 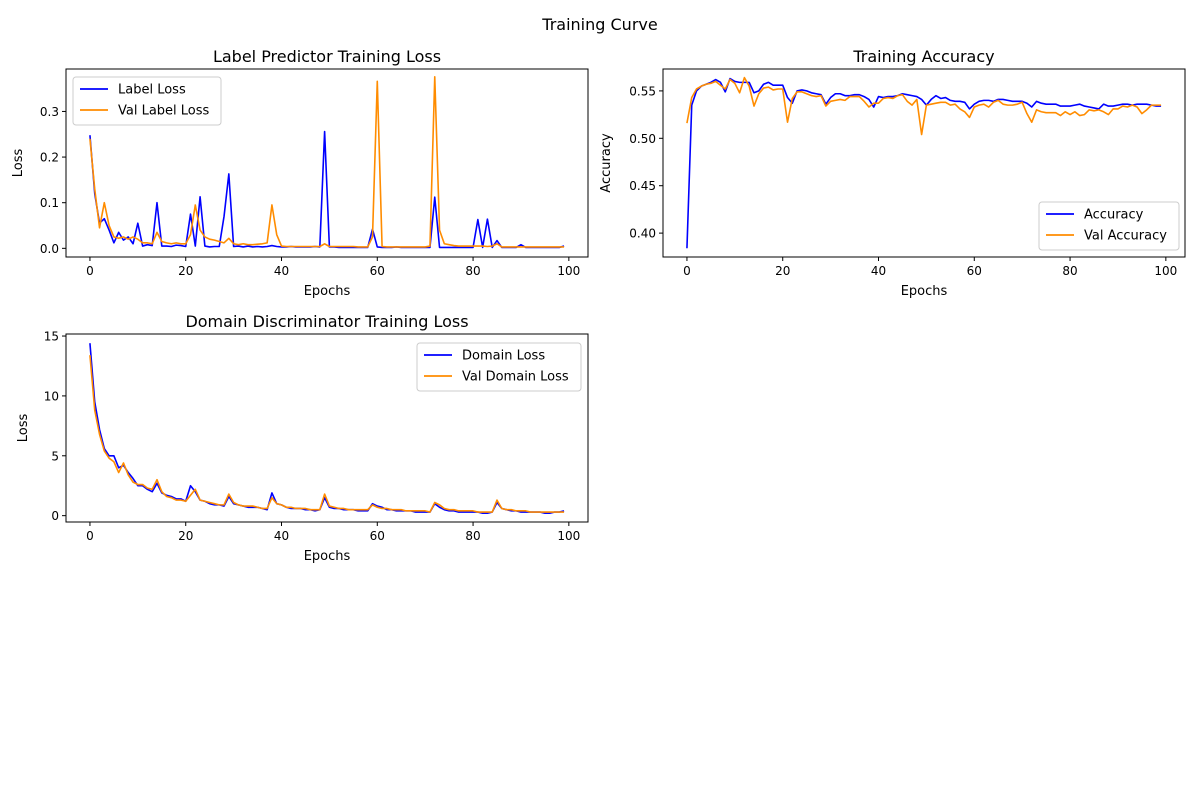 I want to click on subplot-title: Domain Discriminator Training Loss, so click(x=326, y=321).